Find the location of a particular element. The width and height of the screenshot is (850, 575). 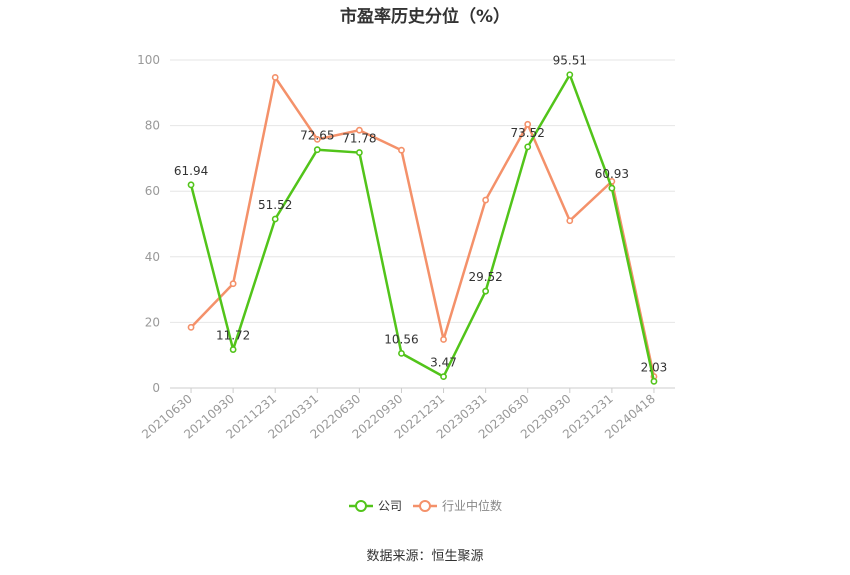

data-label: 73.52 is located at coordinates (528, 133).